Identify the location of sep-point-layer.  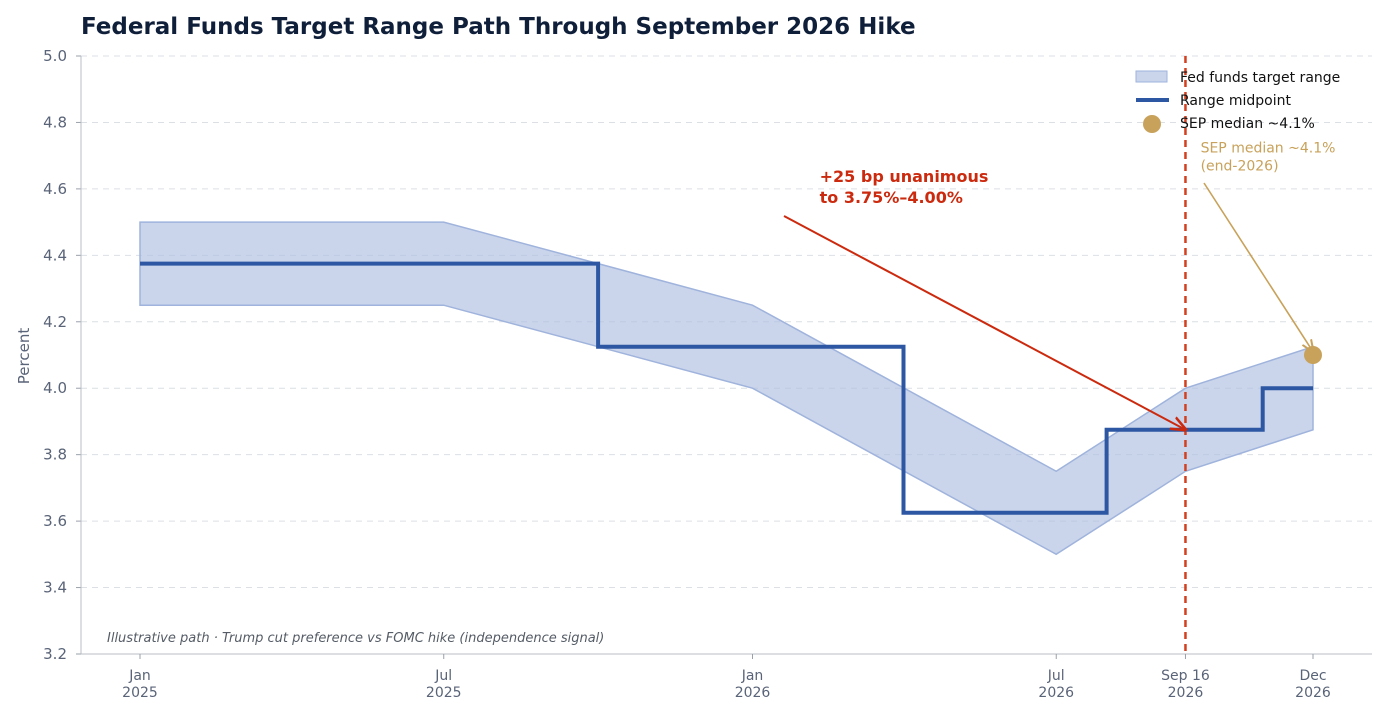
(1313, 355).